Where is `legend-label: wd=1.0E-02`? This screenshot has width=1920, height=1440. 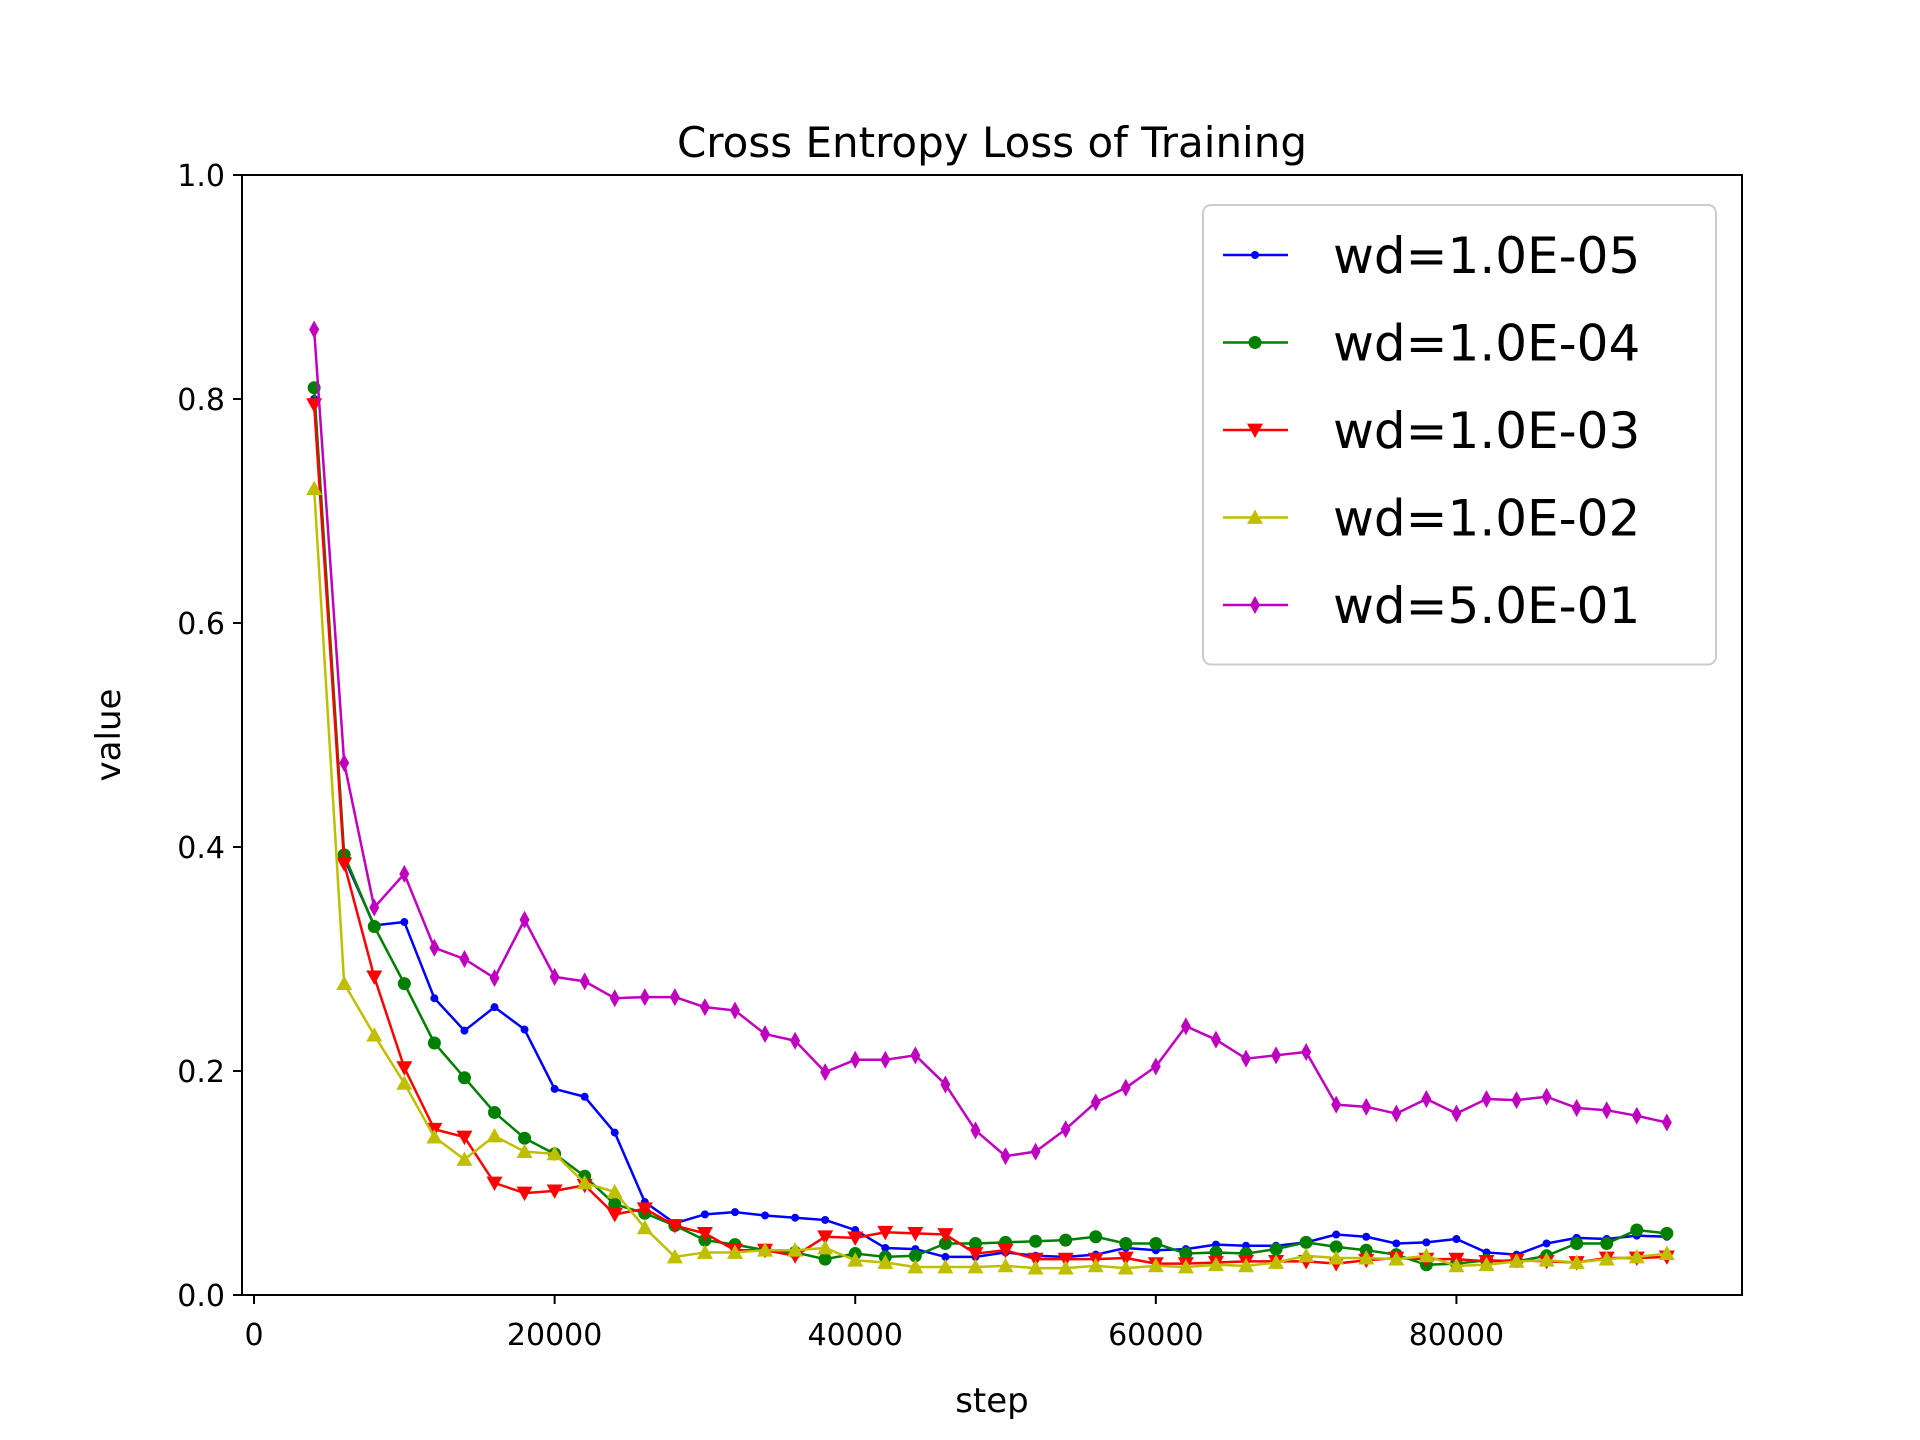 legend-label: wd=1.0E-02 is located at coordinates (1486, 519).